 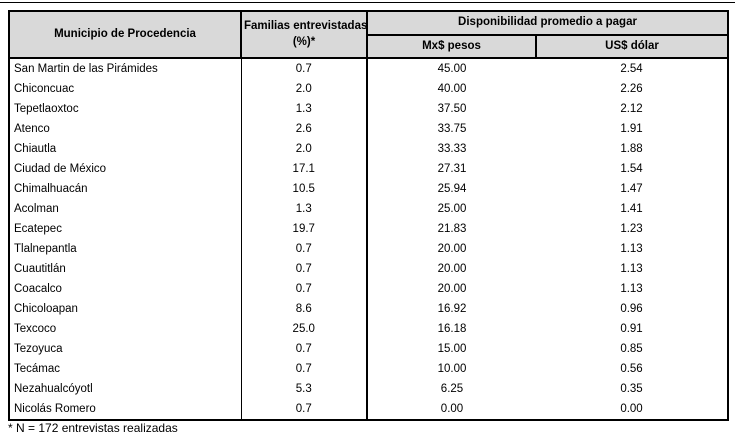 What do you see at coordinates (451, 46) in the screenshot?
I see `header-mx-pesos: Mx$ pesos` at bounding box center [451, 46].